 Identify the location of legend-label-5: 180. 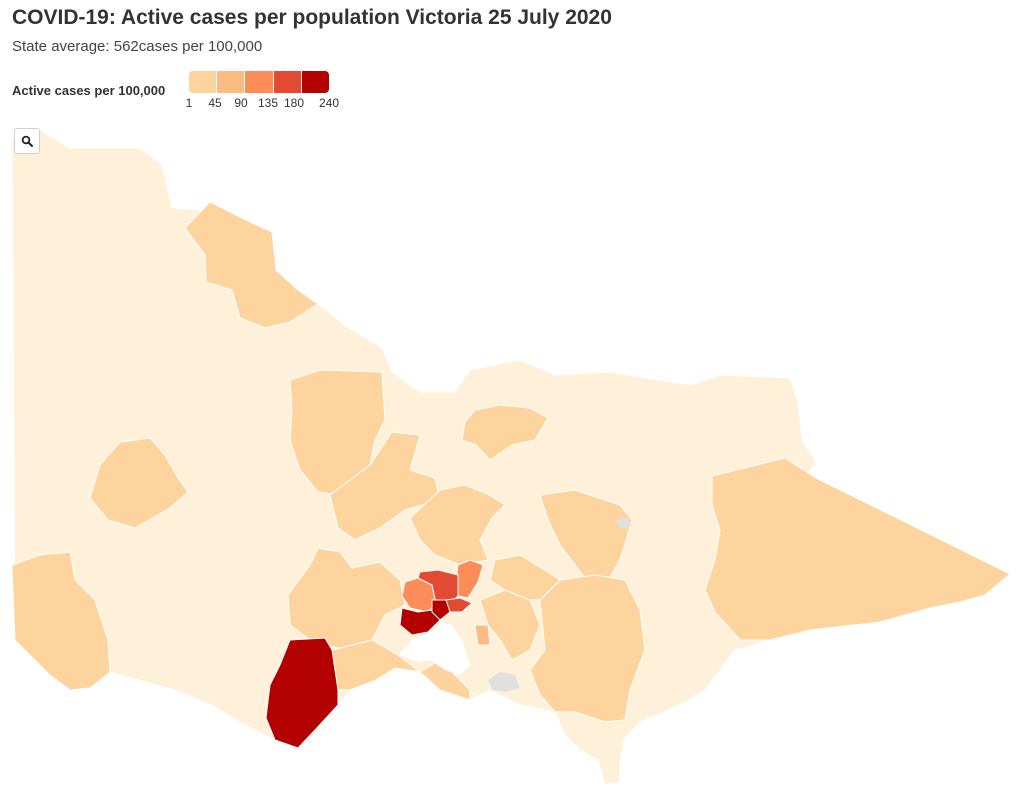
(294, 103).